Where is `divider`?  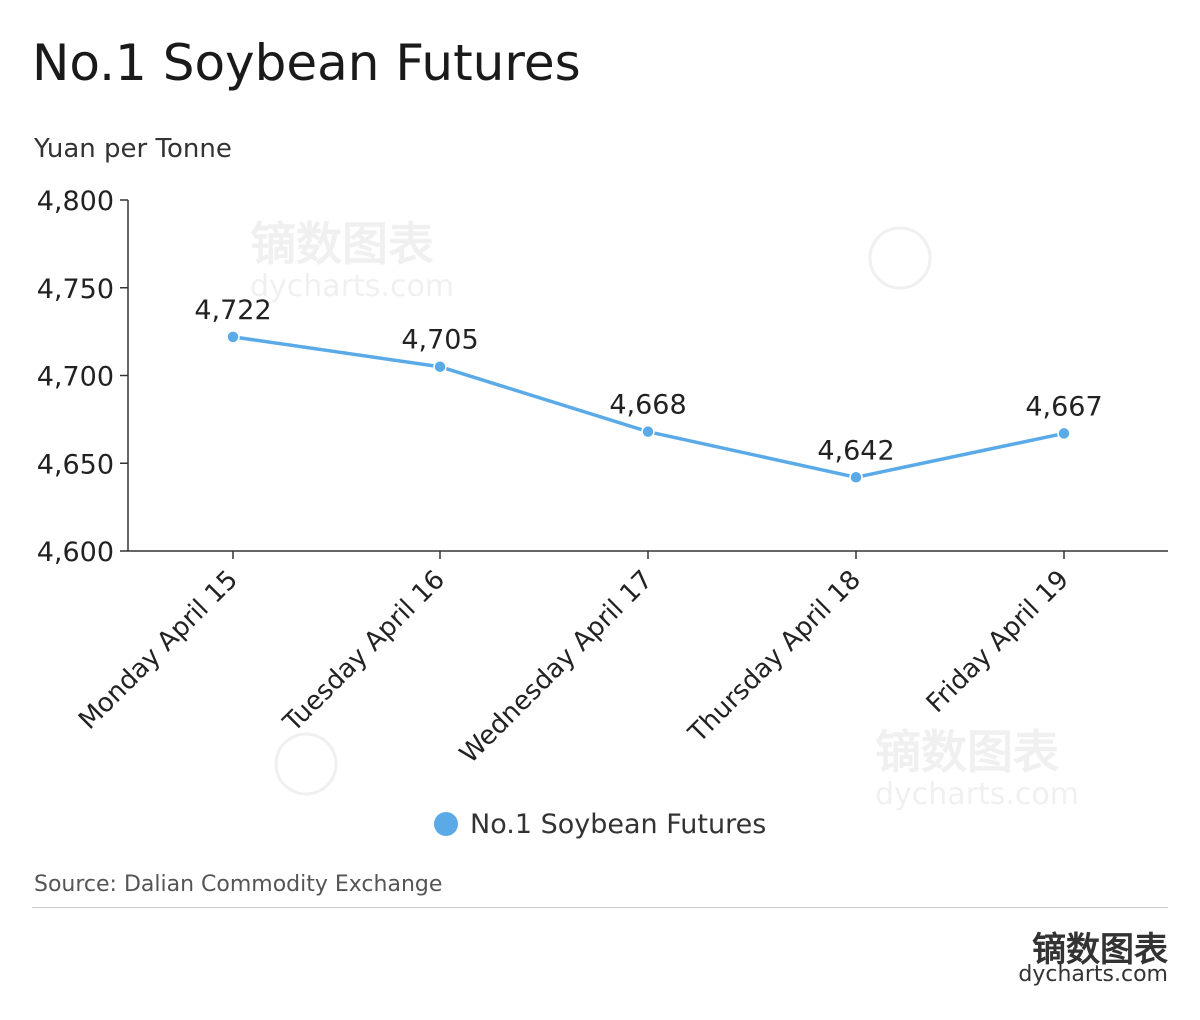
divider is located at coordinates (600, 907).